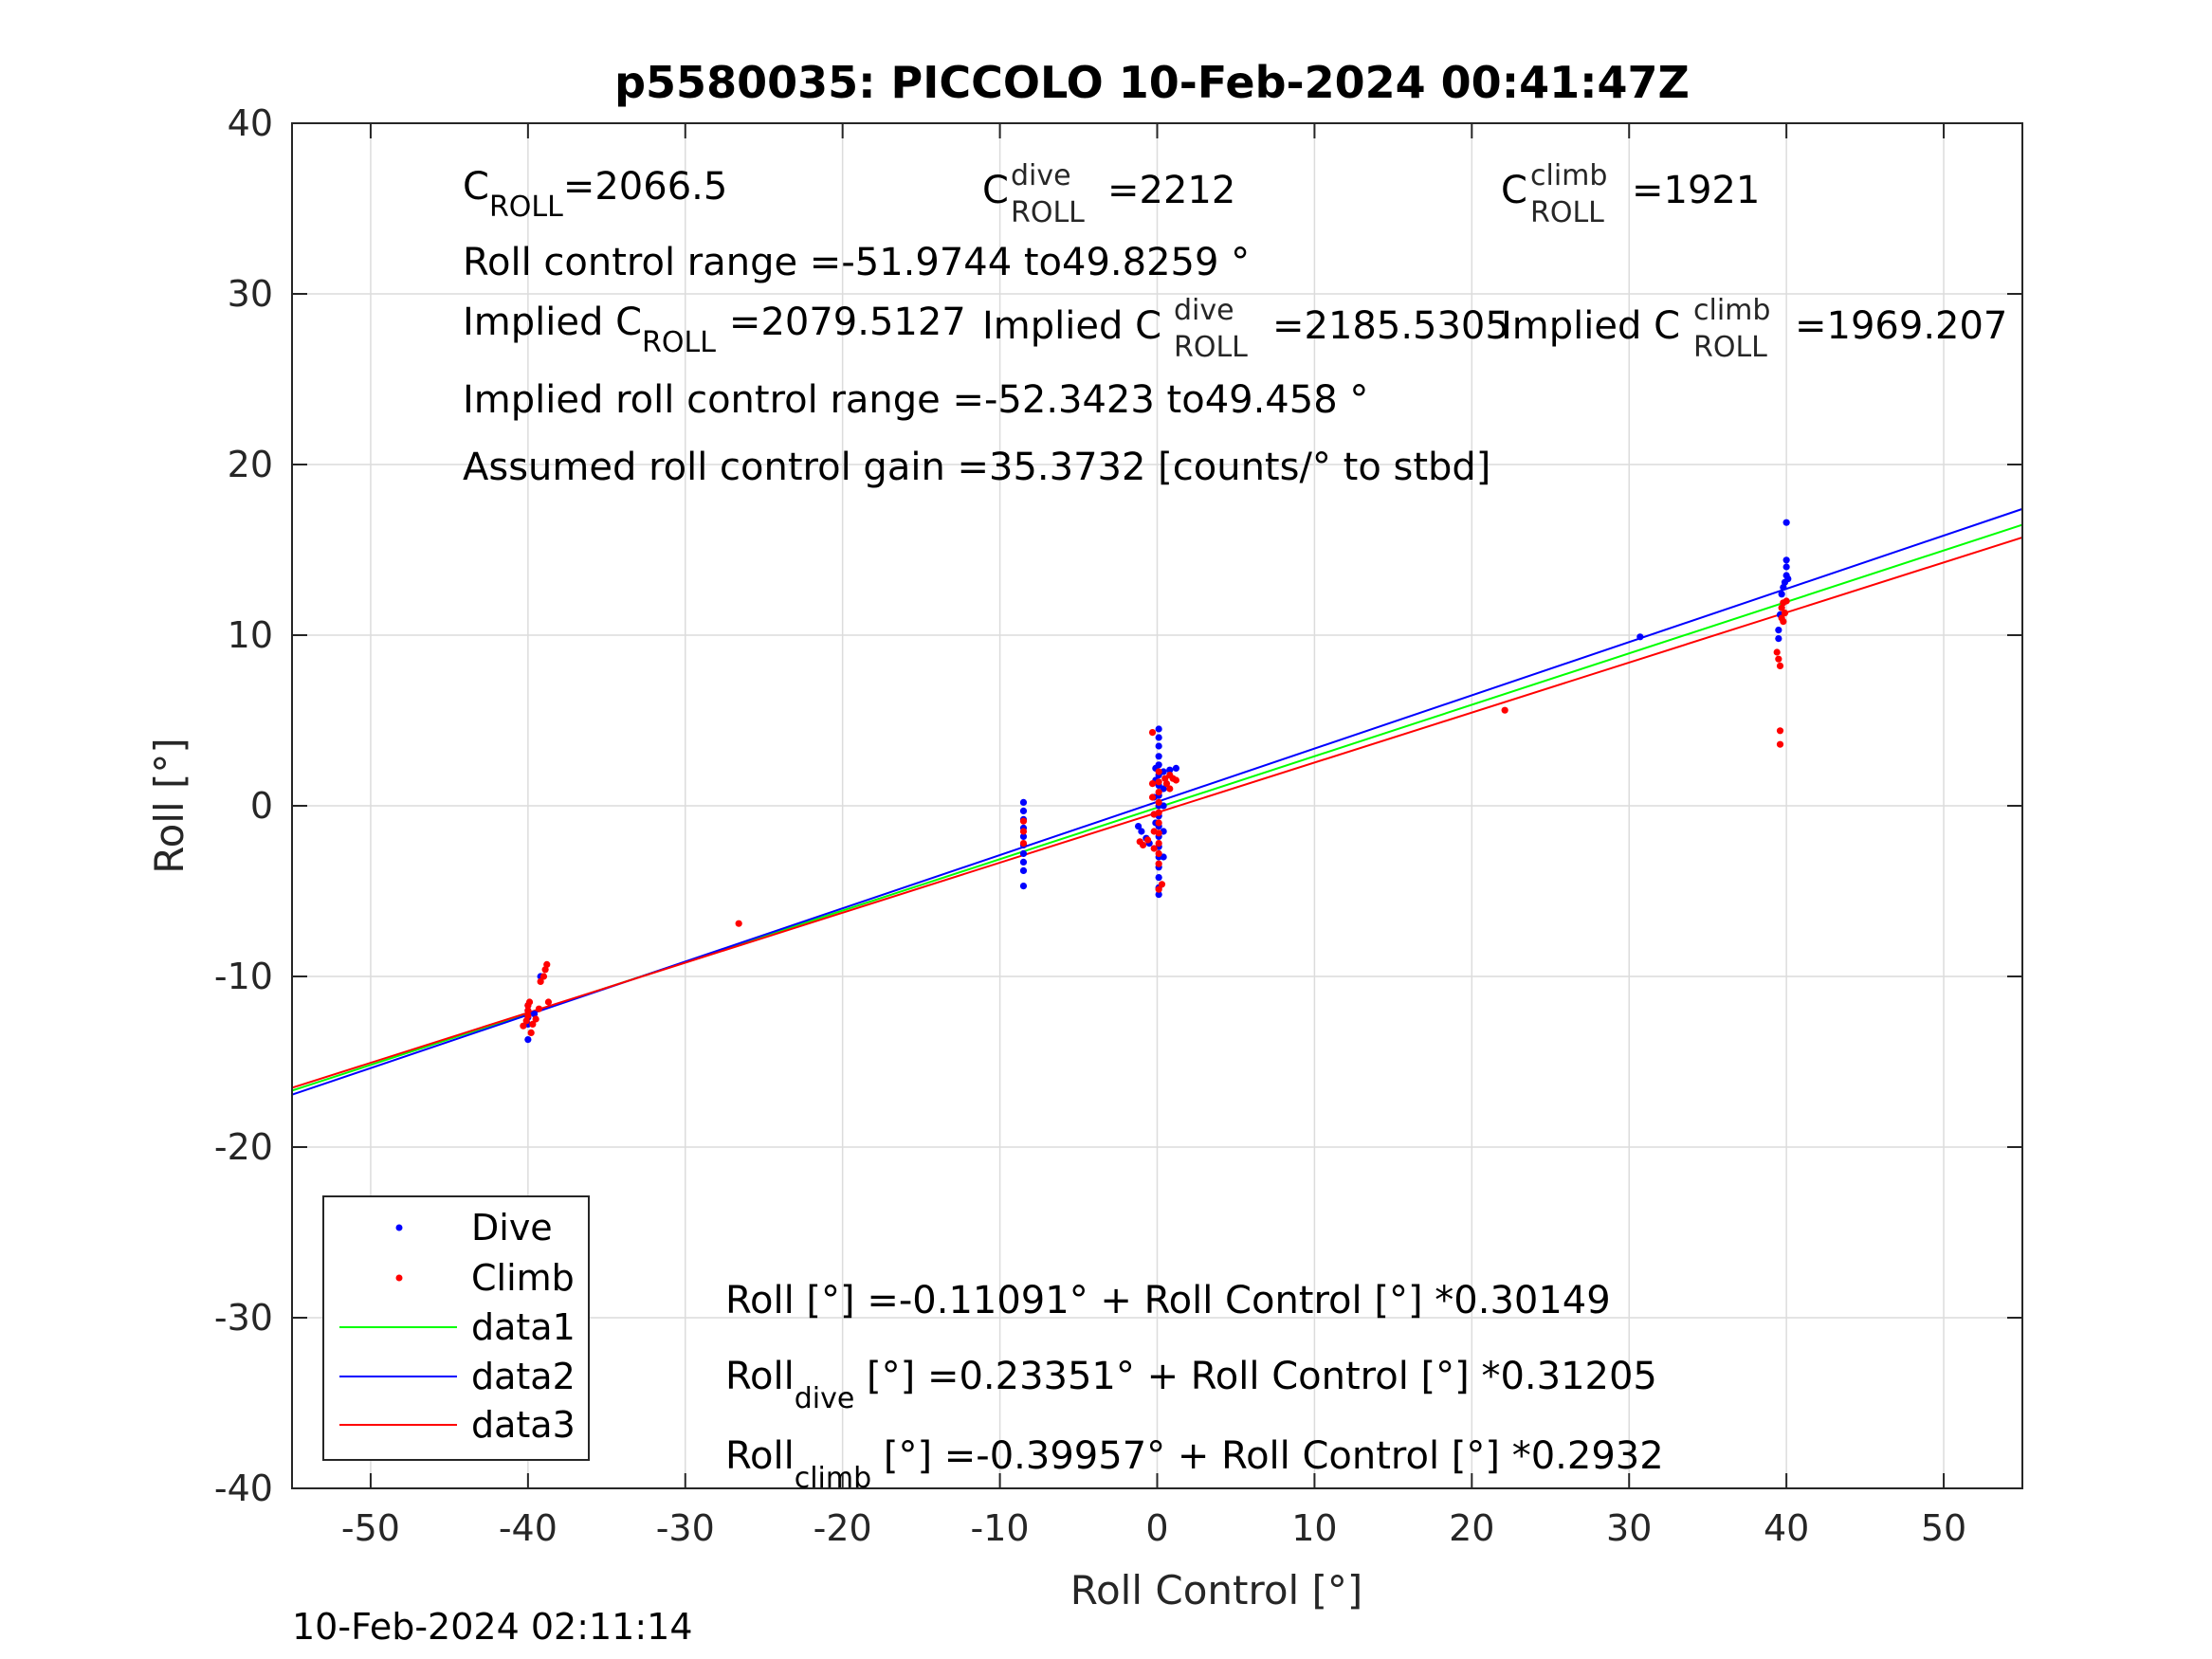 This screenshot has height=1659, width=2212. Describe the element at coordinates (685, 1528) in the screenshot. I see `x-tick-label: -30` at that location.